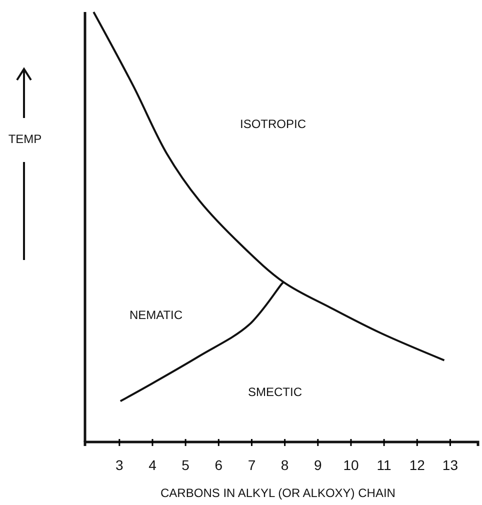 The height and width of the screenshot is (505, 482). What do you see at coordinates (156, 315) in the screenshot?
I see `annotation: NEMATIC` at bounding box center [156, 315].